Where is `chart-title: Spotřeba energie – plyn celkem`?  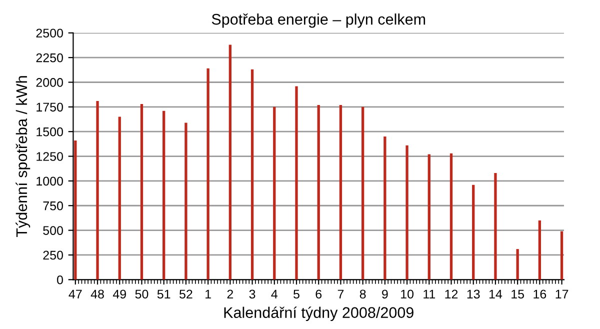 chart-title: Spotřeba energie – plyn celkem is located at coordinates (319, 20).